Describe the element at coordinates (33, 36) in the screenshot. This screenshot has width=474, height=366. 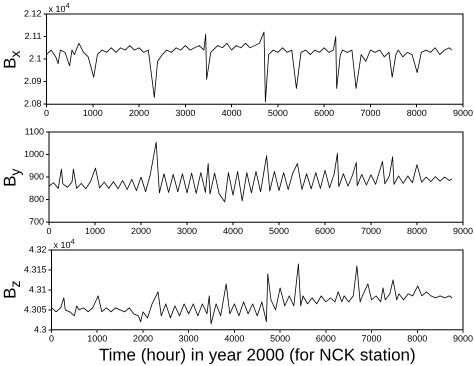
I see `y-tick-label: 2.11` at that location.